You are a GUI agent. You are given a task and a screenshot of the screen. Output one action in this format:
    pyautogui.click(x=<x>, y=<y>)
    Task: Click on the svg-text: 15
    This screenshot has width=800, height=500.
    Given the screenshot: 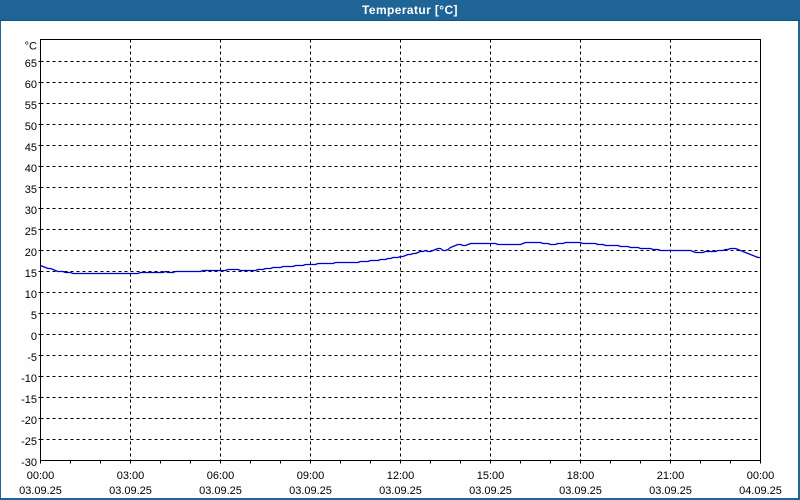 What is the action you would take?
    pyautogui.click(x=31, y=274)
    